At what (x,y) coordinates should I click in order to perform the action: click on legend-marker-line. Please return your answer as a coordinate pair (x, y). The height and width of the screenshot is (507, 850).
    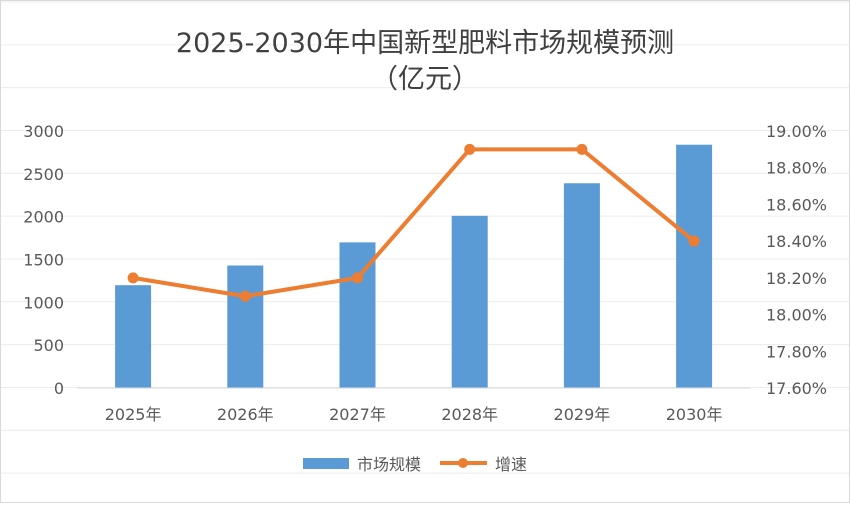
    Looking at the image, I should click on (463, 463).